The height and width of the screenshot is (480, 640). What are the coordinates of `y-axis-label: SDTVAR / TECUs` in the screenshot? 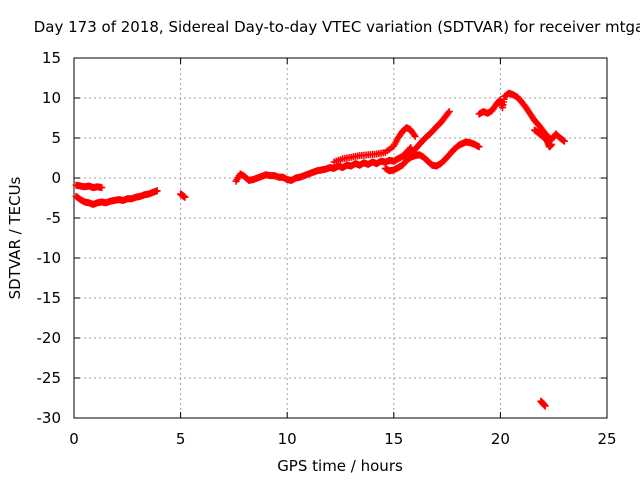 It's located at (15, 237).